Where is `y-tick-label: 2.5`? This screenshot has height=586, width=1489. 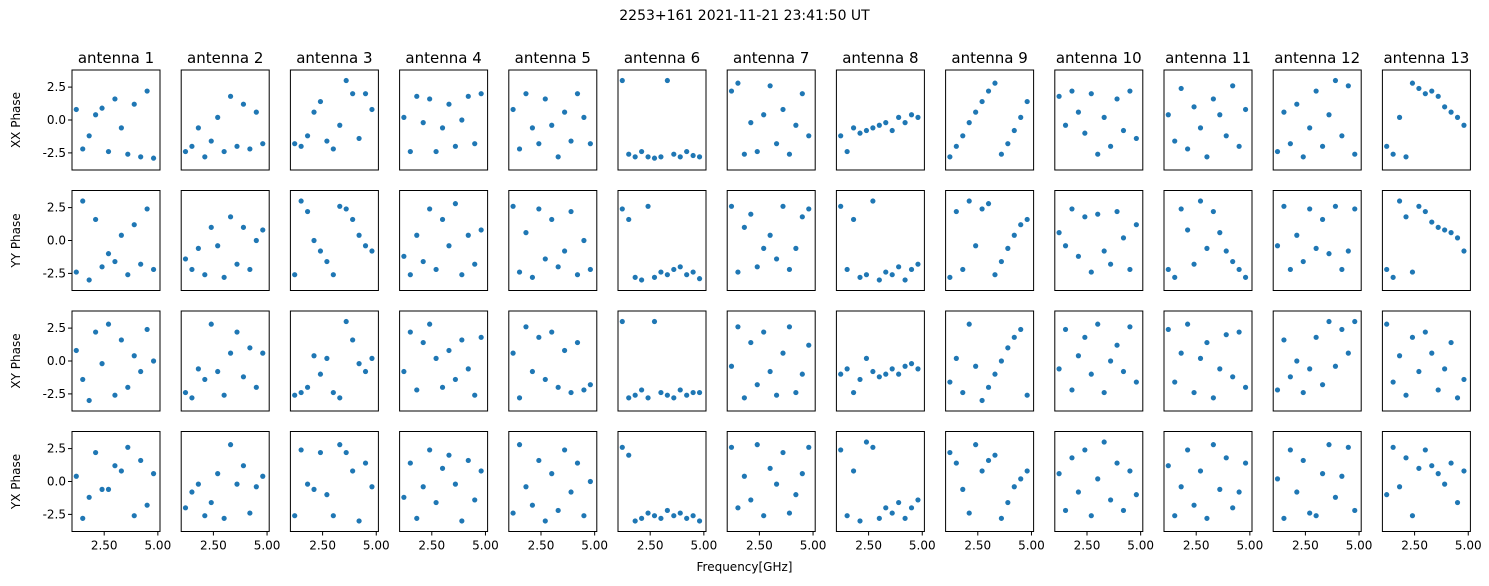 y-tick-label: 2.5 is located at coordinates (56, 87).